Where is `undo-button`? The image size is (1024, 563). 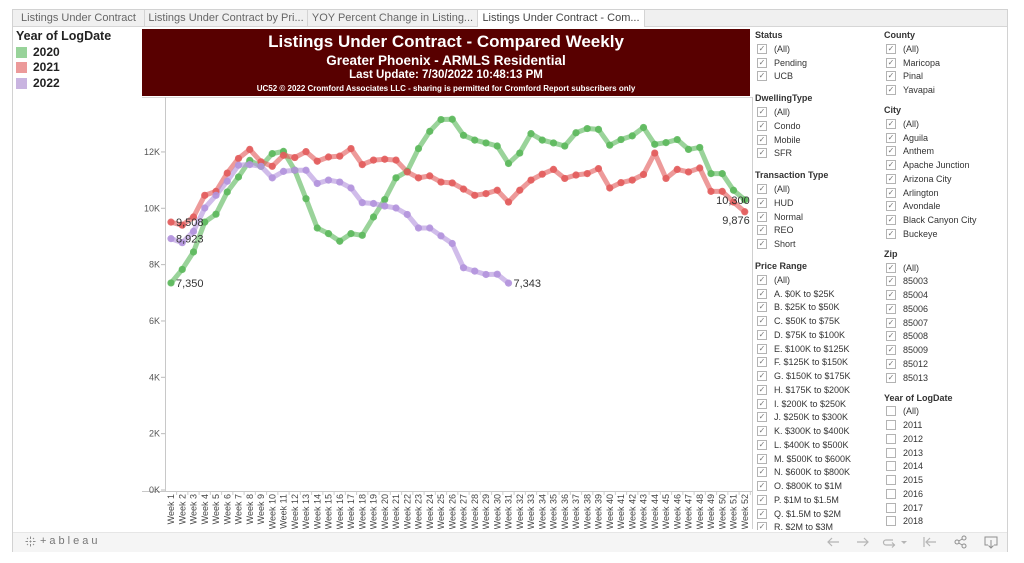 undo-button is located at coordinates (833, 542).